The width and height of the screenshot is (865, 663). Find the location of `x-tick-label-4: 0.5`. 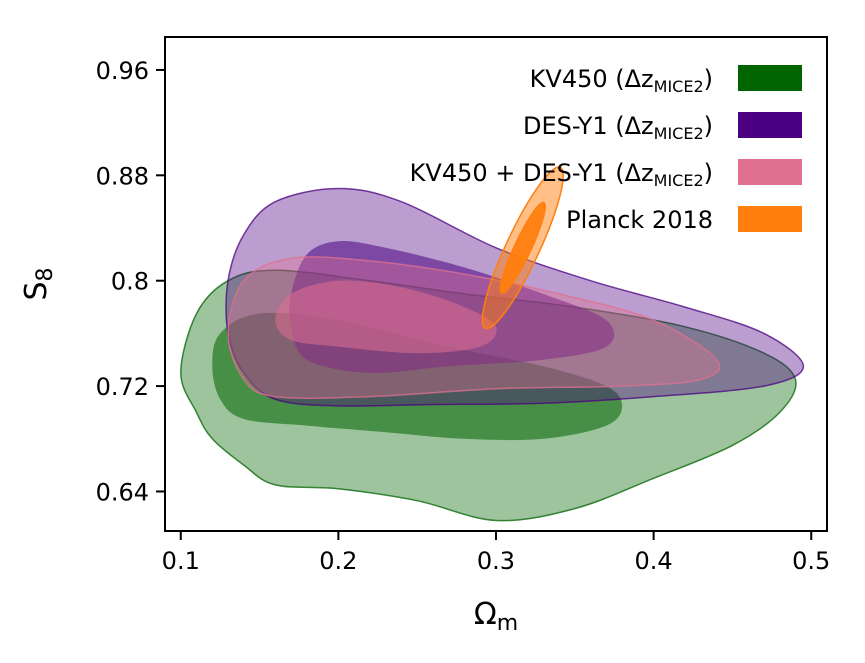

x-tick-label-4: 0.5 is located at coordinates (811, 561).